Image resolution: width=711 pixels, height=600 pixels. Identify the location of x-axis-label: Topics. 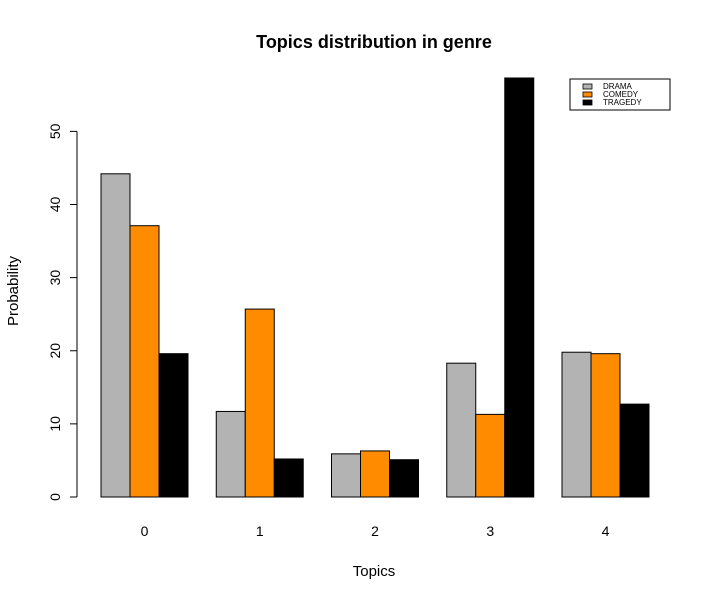
(374, 571).